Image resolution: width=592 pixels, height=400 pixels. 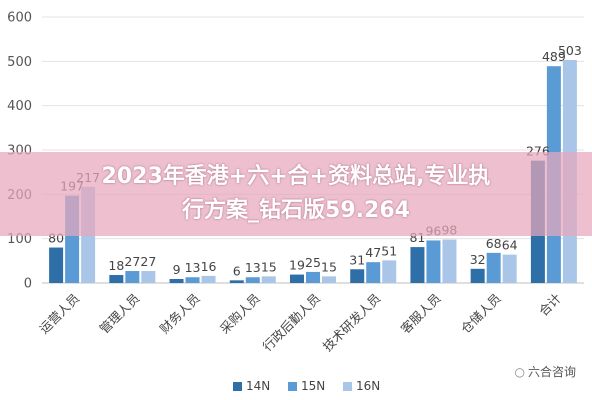 I want to click on data-label: 503, so click(x=570, y=50).